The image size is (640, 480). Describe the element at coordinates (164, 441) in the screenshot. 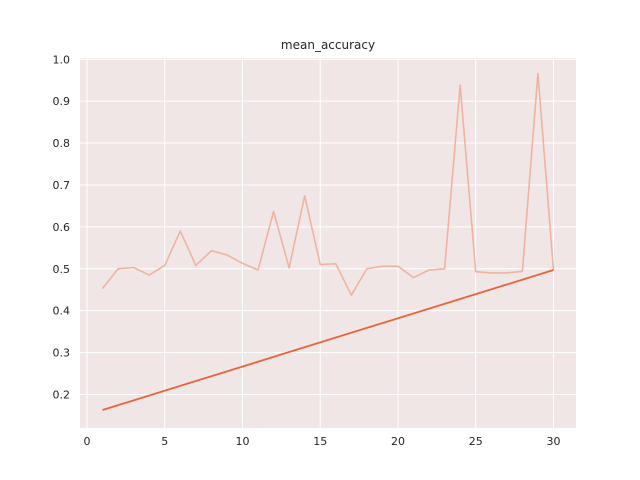

I see `x-tick-label: 5` at that location.